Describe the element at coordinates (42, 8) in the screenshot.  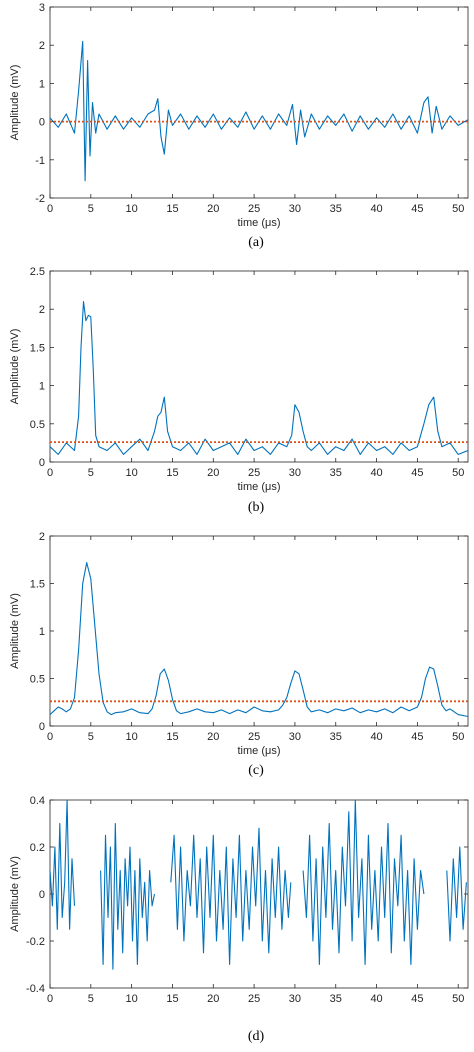
I see `y-tick-label: 3` at that location.